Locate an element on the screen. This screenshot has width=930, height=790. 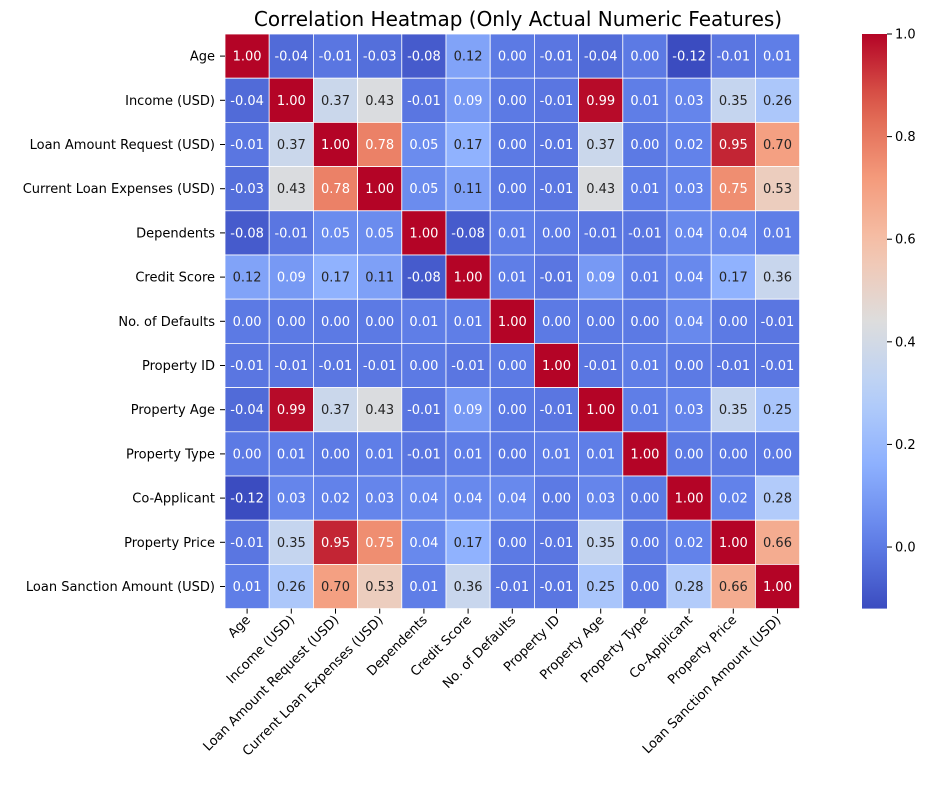
cell-value-label: 0.35 is located at coordinates (733, 101).